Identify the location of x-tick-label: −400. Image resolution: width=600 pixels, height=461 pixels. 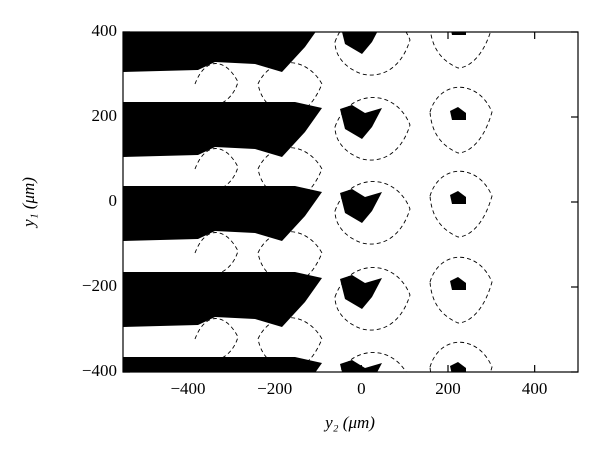
(187, 388).